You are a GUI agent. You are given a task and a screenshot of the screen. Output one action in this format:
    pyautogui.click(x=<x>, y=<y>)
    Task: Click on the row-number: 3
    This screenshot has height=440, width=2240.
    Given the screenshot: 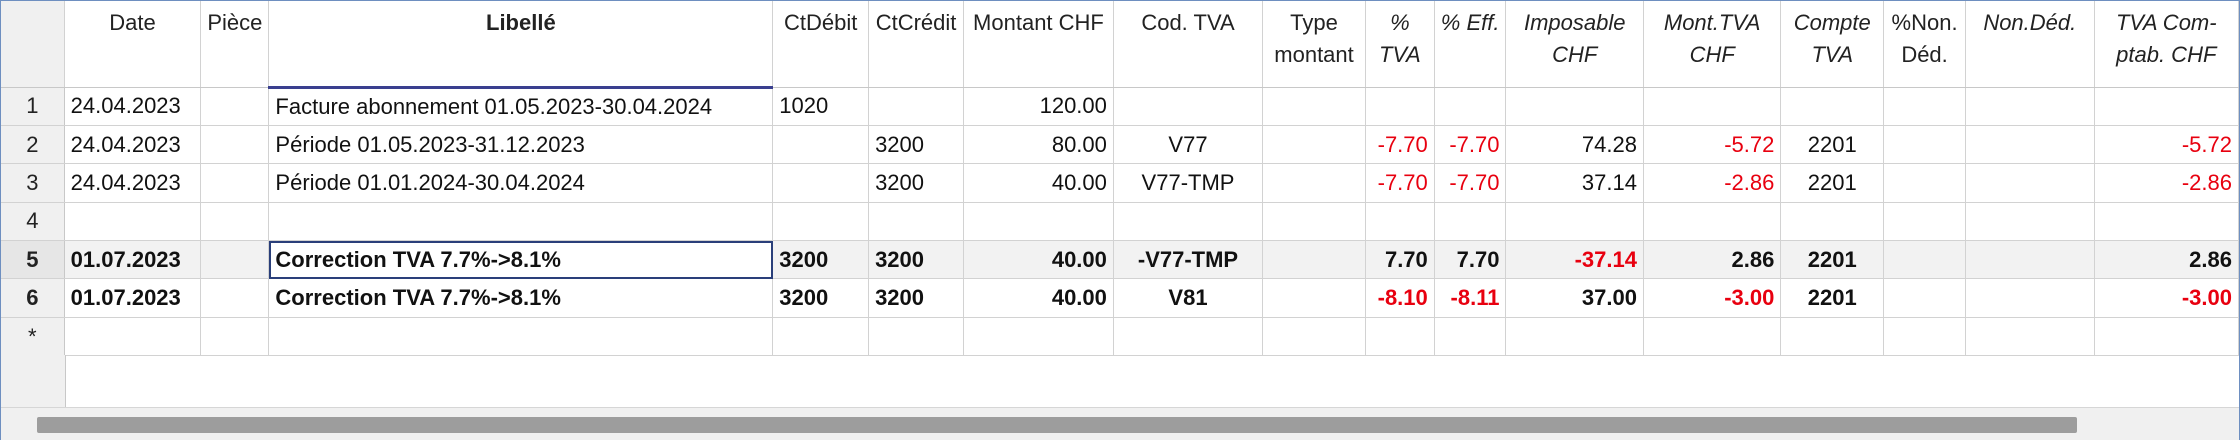 What is the action you would take?
    pyautogui.click(x=33, y=183)
    